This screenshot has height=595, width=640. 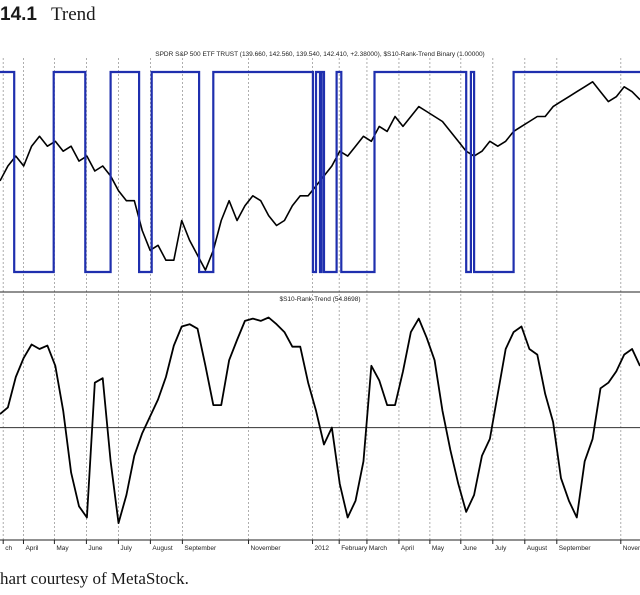 I want to click on x-tick-label-1: April, so click(x=32, y=548).